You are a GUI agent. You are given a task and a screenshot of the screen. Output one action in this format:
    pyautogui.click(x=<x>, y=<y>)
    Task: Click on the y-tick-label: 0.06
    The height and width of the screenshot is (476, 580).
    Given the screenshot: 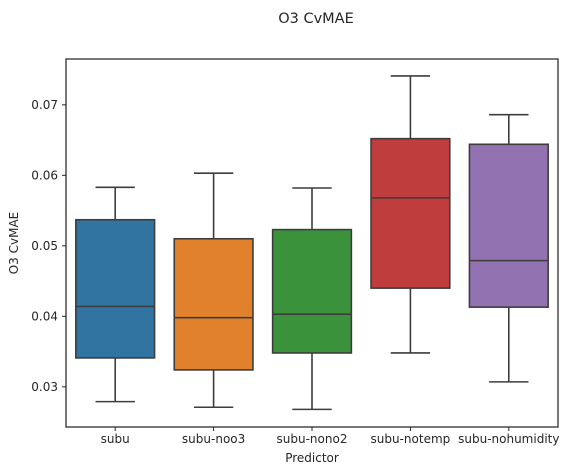 What is the action you would take?
    pyautogui.click(x=44, y=175)
    